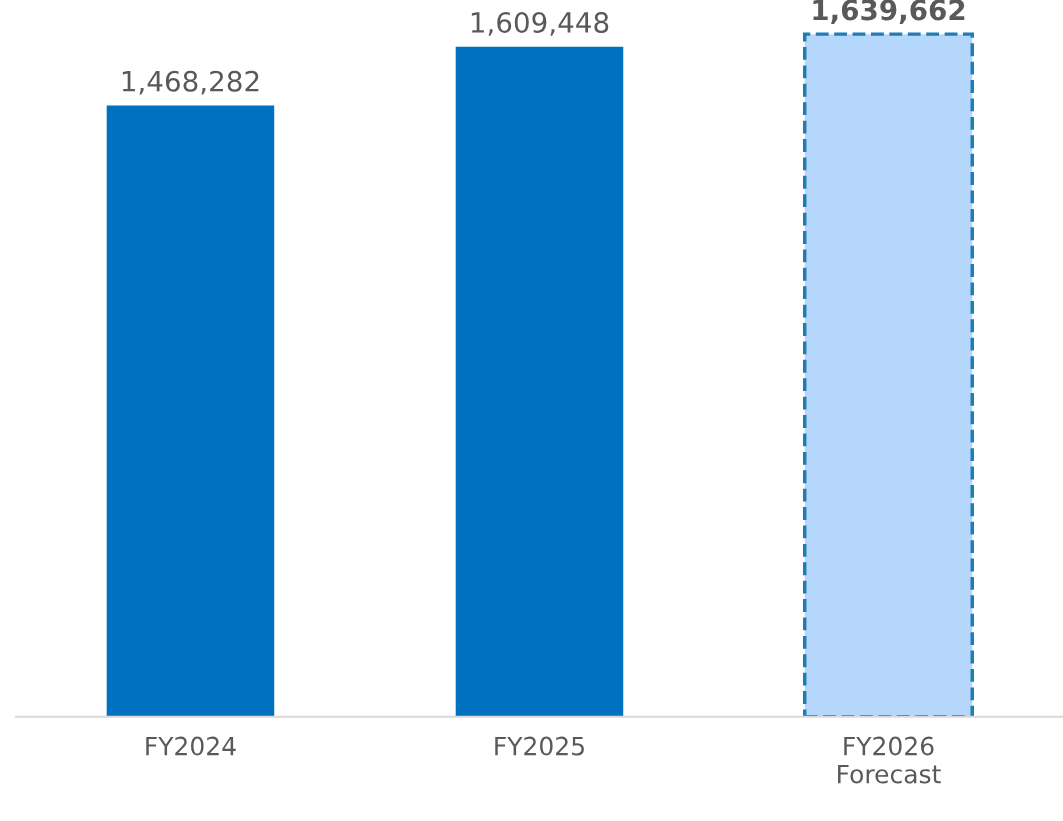 The height and width of the screenshot is (821, 1063). I want to click on x-tick-label: FY2025, so click(539, 746).